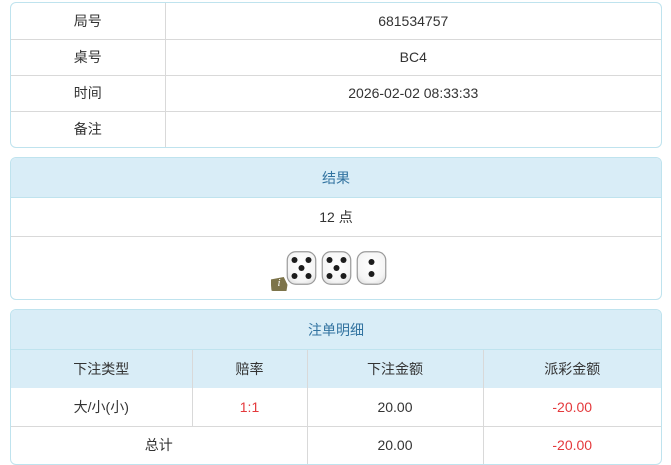  I want to click on time-label: 时间, so click(88, 92).